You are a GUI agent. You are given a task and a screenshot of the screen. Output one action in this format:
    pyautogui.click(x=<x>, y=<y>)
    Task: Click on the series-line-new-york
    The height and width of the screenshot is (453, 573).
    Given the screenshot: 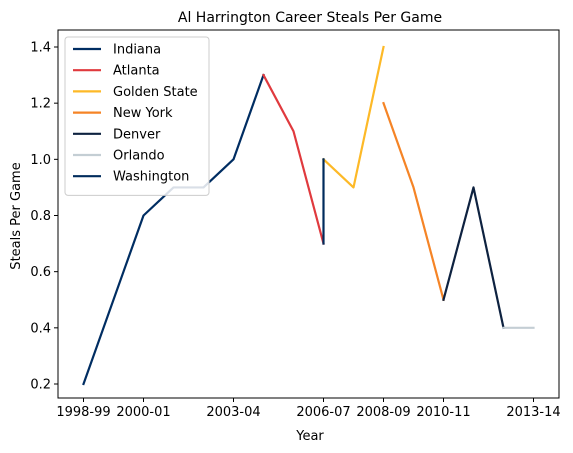 What is the action you would take?
    pyautogui.click(x=413, y=201)
    